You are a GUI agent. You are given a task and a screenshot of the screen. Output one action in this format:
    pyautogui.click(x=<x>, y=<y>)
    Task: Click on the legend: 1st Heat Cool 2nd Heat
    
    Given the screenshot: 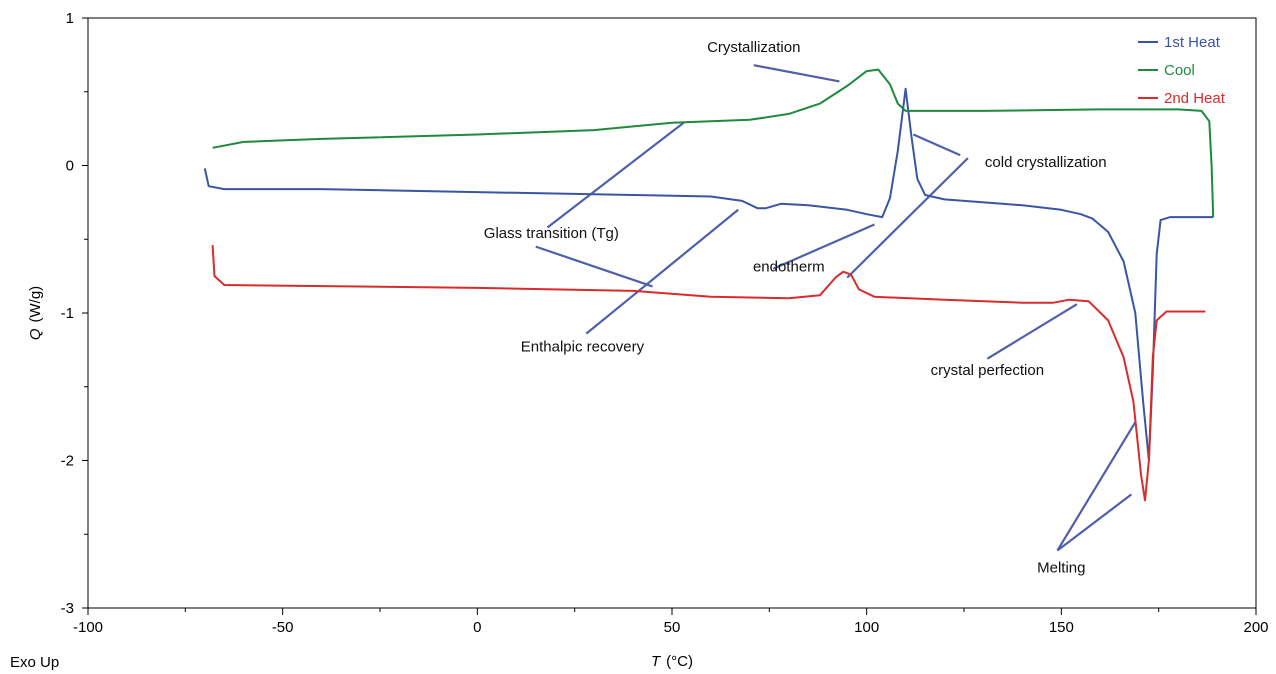 What is the action you would take?
    pyautogui.click(x=1182, y=70)
    